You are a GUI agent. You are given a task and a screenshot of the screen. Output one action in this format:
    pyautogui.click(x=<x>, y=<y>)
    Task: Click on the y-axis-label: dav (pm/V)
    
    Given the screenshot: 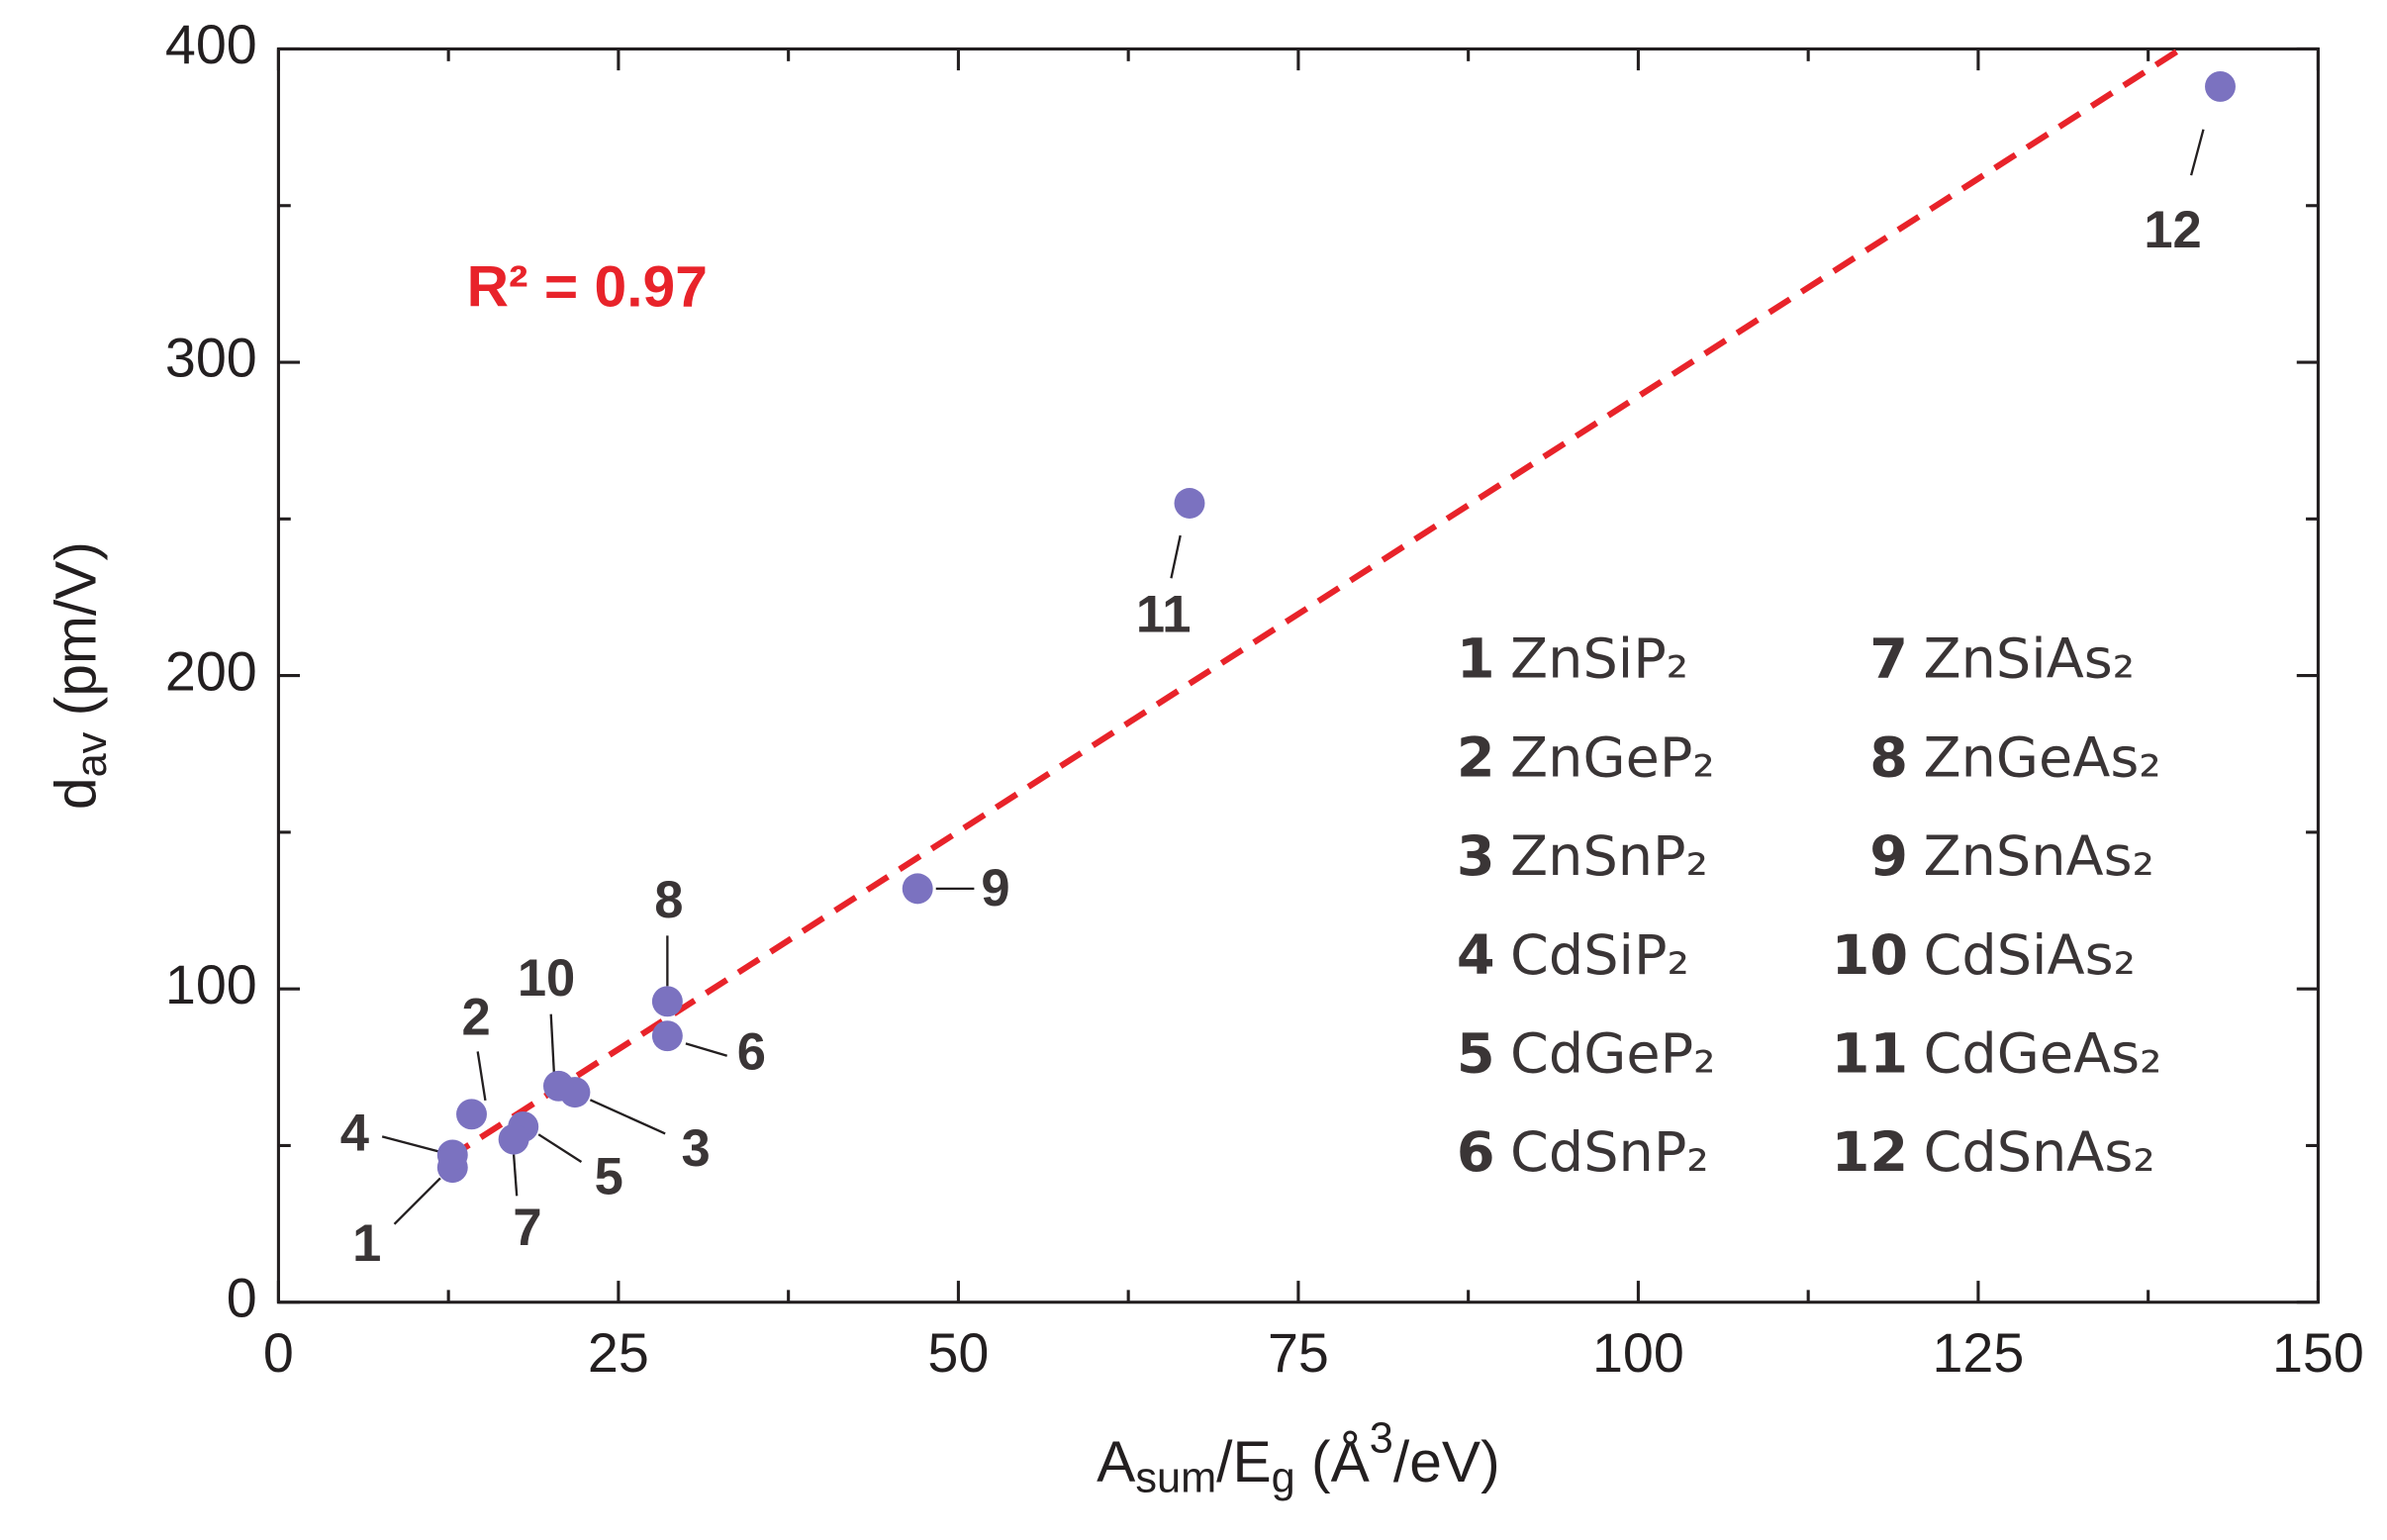 What is the action you would take?
    pyautogui.click(x=80, y=675)
    